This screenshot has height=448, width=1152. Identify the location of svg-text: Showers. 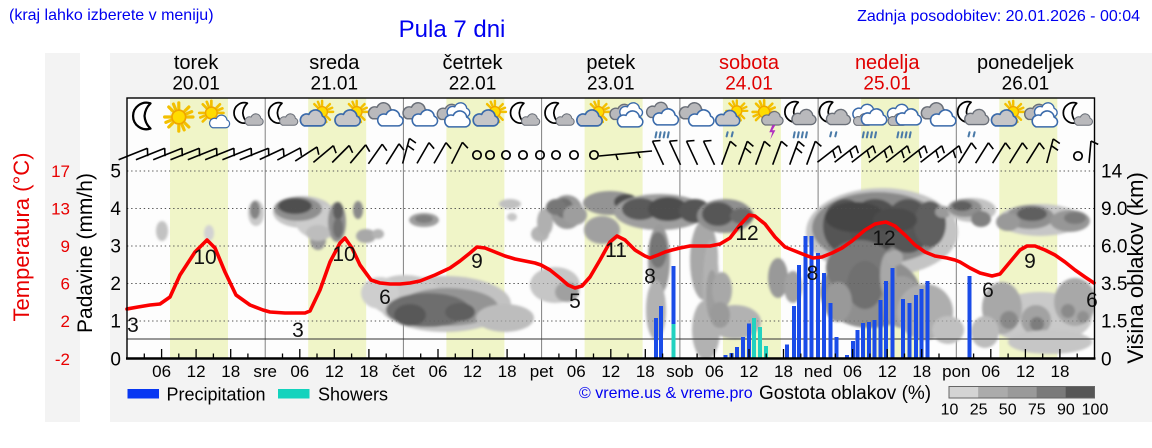
(353, 395).